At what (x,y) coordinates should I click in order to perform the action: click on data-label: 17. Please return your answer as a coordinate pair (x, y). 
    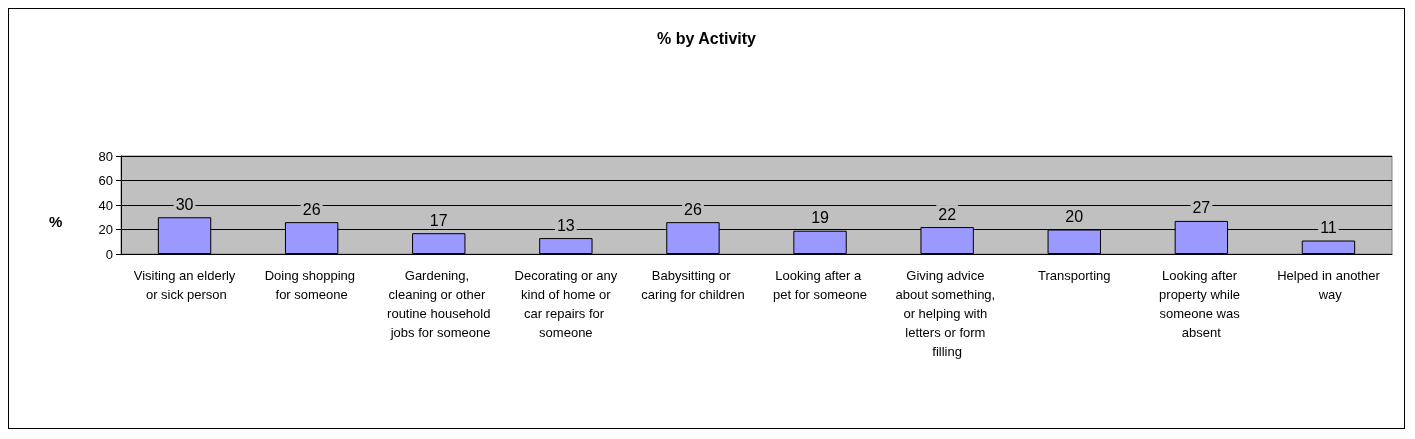
    Looking at the image, I should click on (438, 220).